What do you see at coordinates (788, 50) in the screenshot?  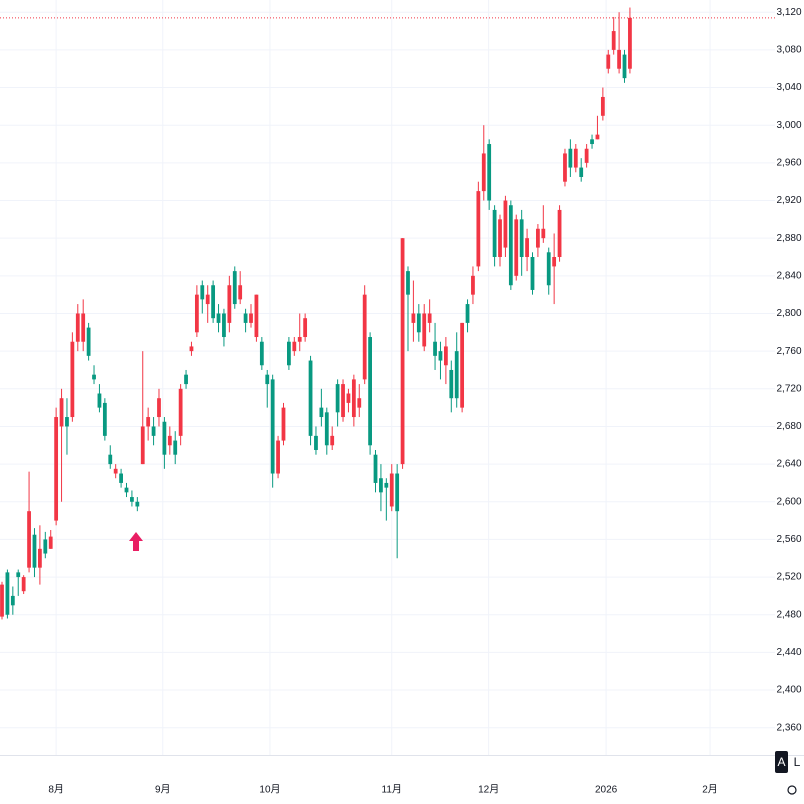 I see `y-tick-label: 3,080` at bounding box center [788, 50].